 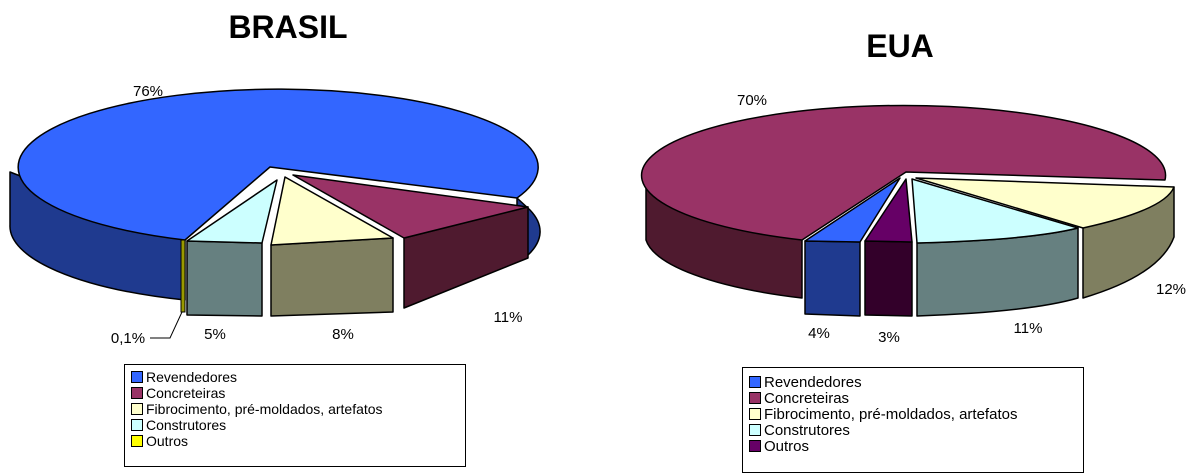 What do you see at coordinates (900, 46) in the screenshot?
I see `eua-title: EUA` at bounding box center [900, 46].